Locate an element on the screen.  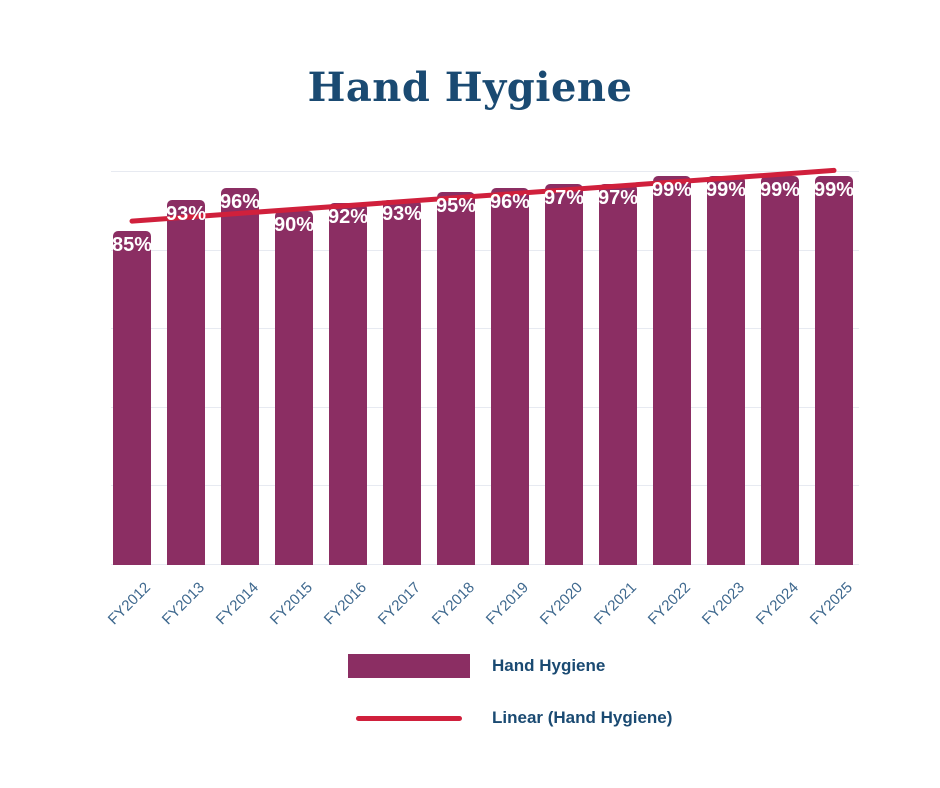
bar-FY2023 is located at coordinates (726, 370).